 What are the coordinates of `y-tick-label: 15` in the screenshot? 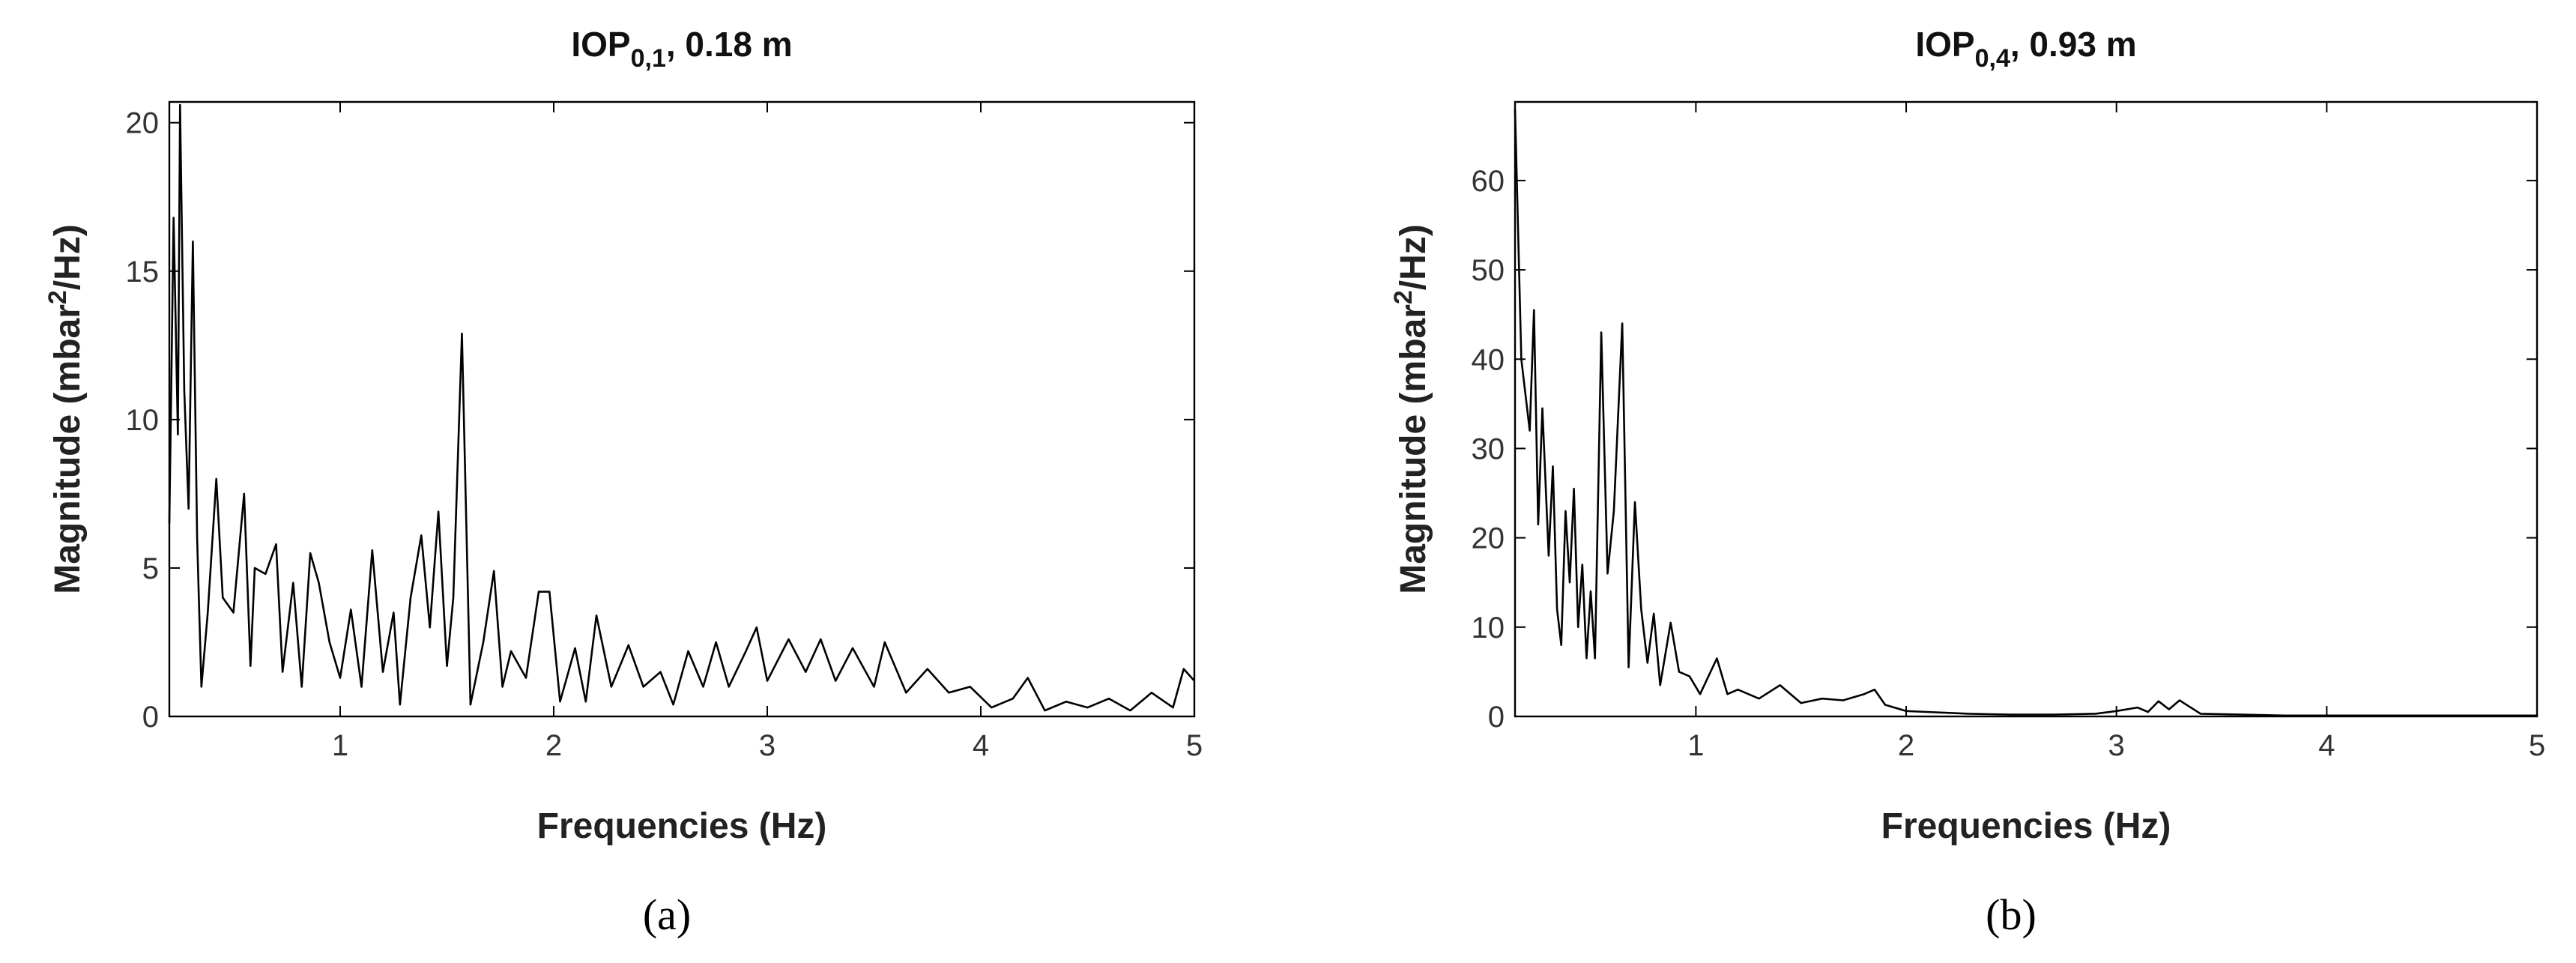 It's located at (143, 272).